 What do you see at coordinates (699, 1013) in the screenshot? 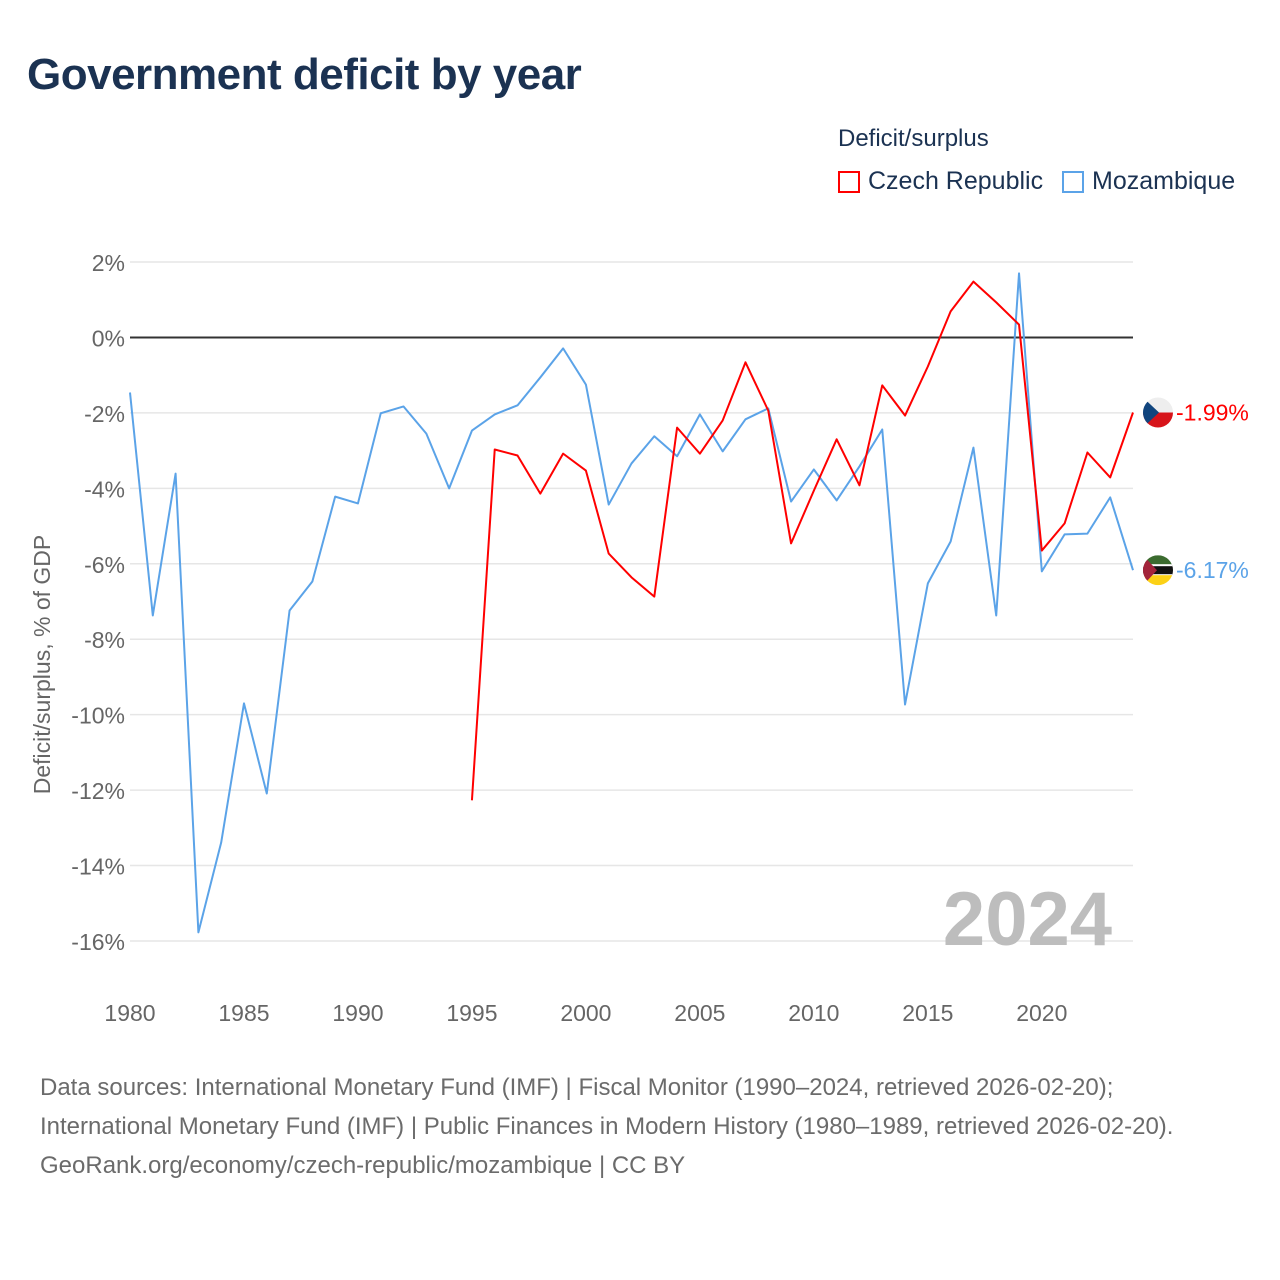
I see `x-tick-label: 2005` at bounding box center [699, 1013].